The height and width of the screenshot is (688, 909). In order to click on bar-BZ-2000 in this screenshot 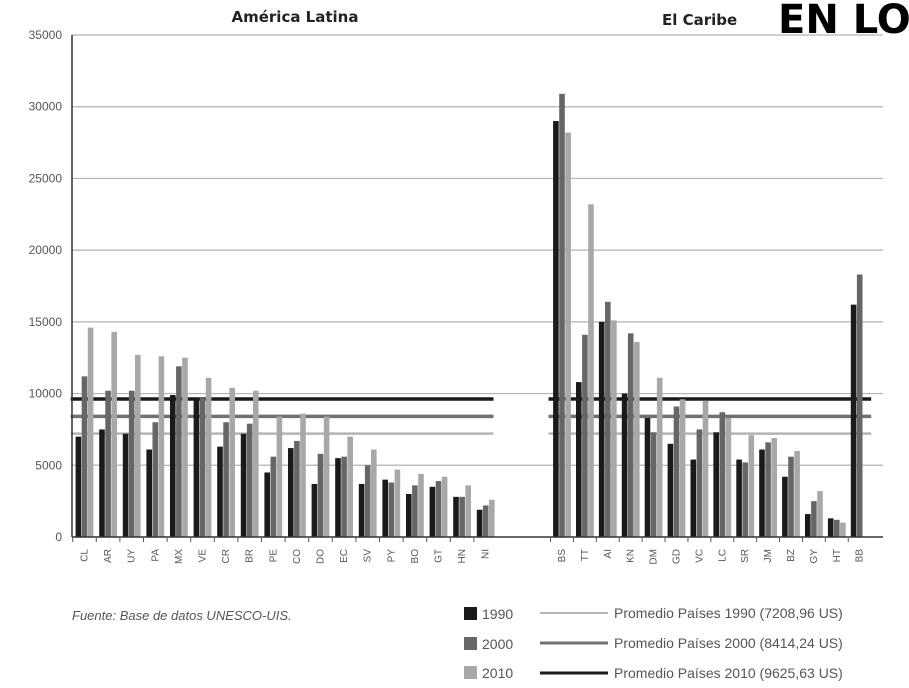, I will do `click(791, 496)`.